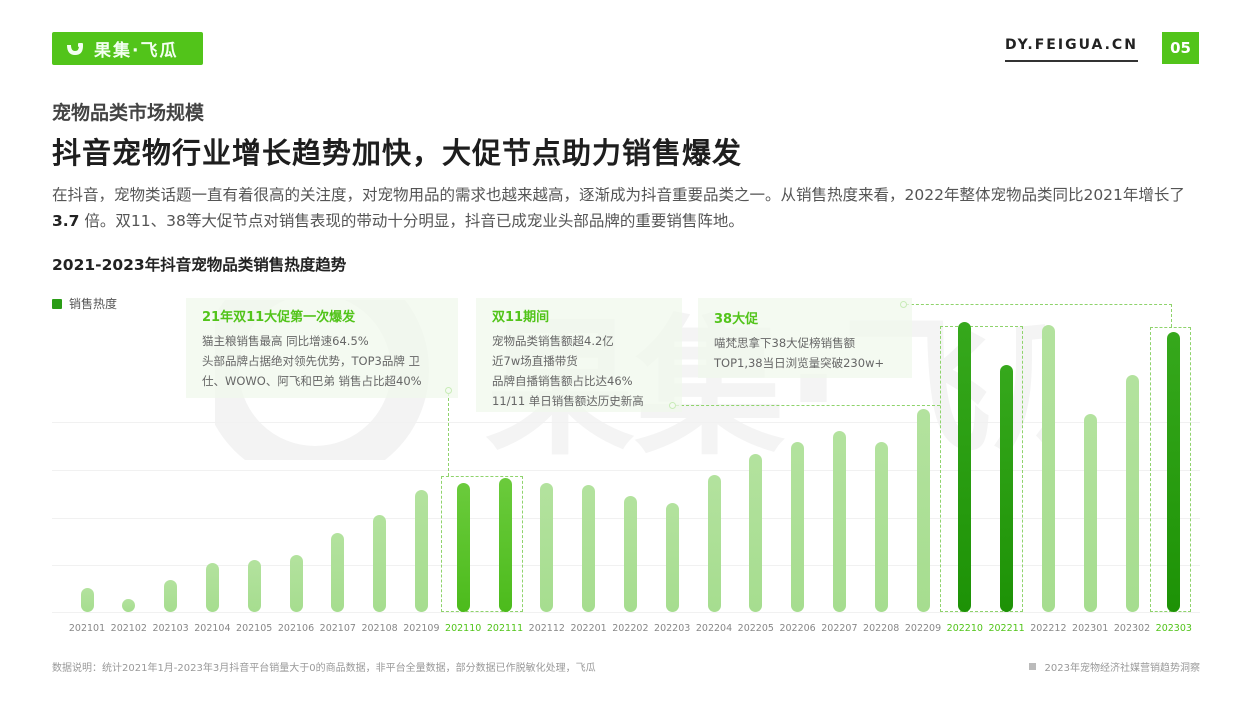  I want to click on x-axis-label: 202201, so click(588, 628).